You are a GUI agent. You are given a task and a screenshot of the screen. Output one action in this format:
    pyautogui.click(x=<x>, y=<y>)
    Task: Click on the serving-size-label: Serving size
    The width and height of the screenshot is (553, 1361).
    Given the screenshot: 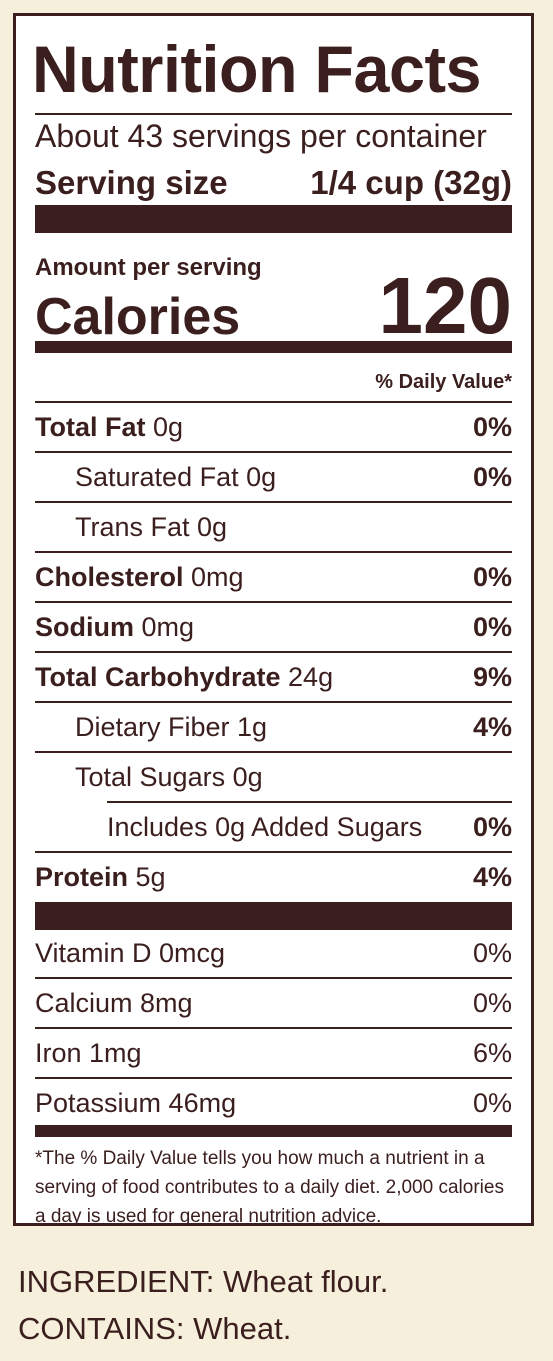 What is the action you would take?
    pyautogui.click(x=131, y=182)
    